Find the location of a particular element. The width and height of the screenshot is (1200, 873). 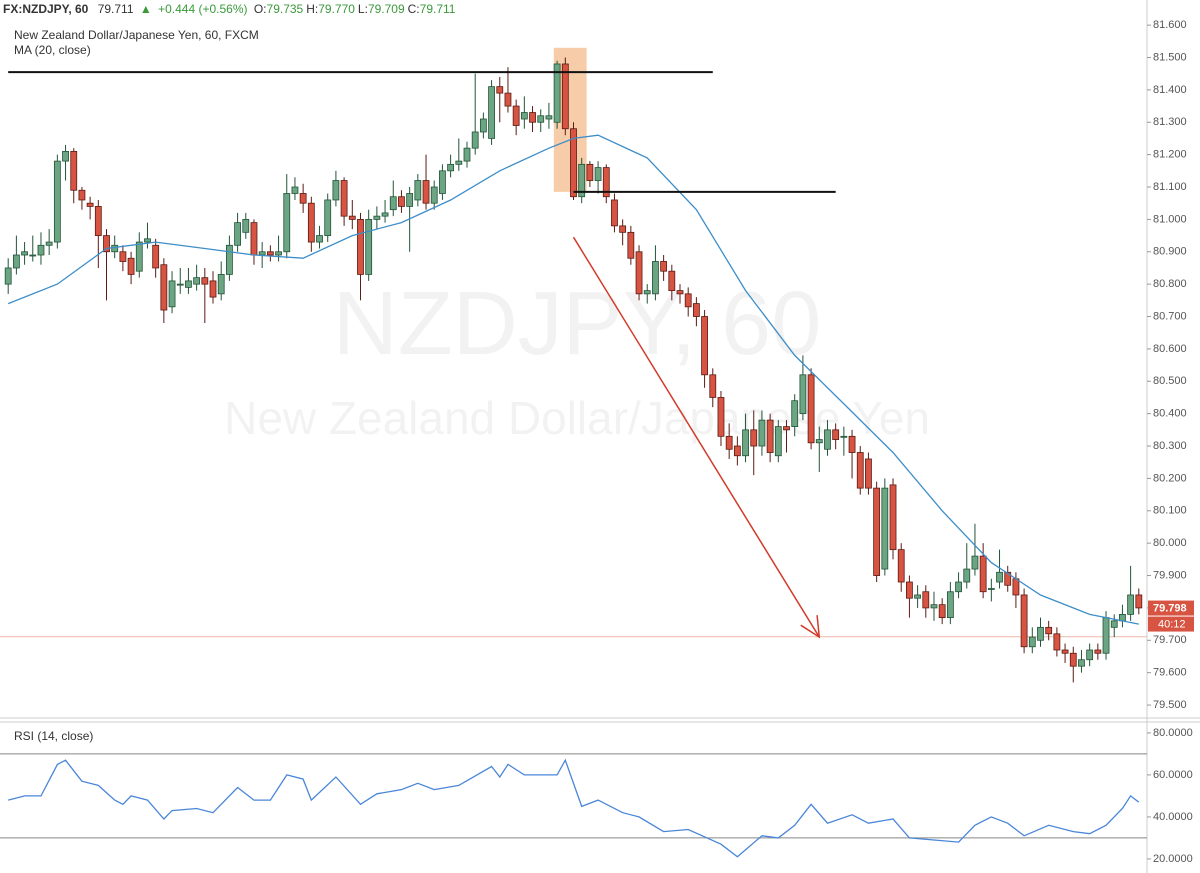

y-tick-label: 81.300 is located at coordinates (1170, 122).